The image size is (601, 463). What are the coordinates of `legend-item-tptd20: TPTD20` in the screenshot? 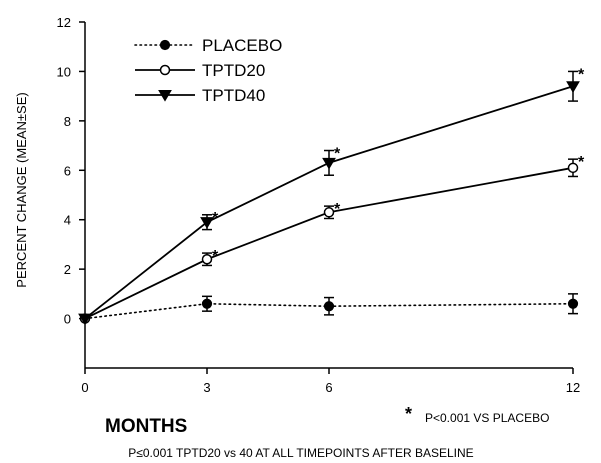 It's located at (200, 70).